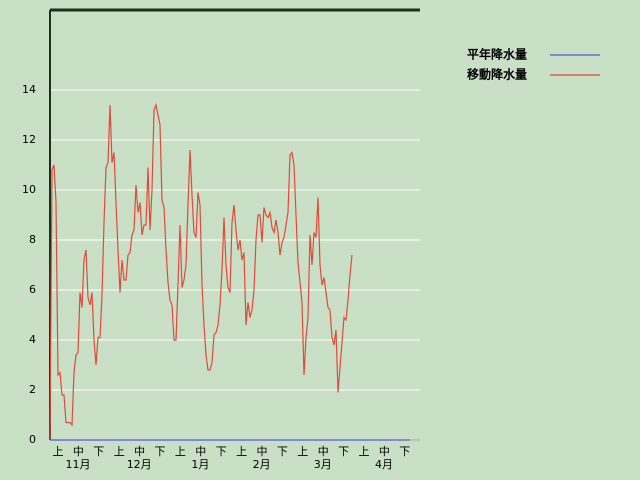 Image resolution: width=640 pixels, height=480 pixels. Describe the element at coordinates (384, 464) in the screenshot. I see `month-label: 4月` at that location.